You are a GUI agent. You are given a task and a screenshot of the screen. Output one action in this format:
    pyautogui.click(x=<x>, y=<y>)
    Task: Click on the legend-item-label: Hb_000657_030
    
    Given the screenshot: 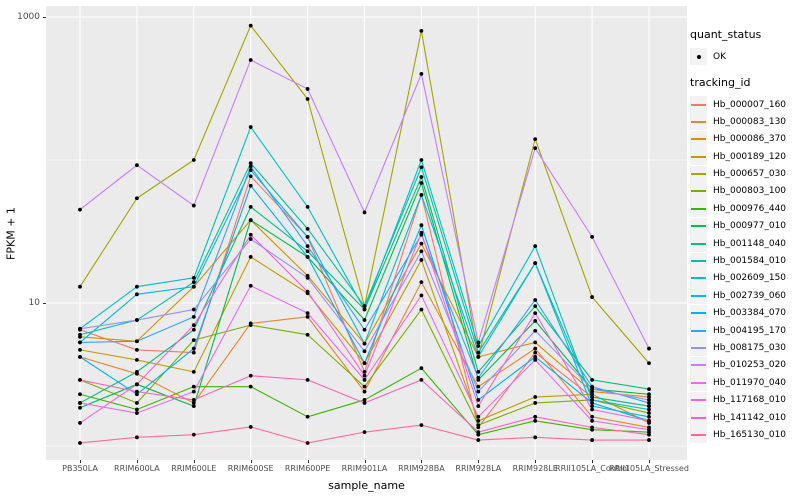 What is the action you would take?
    pyautogui.click(x=750, y=174)
    